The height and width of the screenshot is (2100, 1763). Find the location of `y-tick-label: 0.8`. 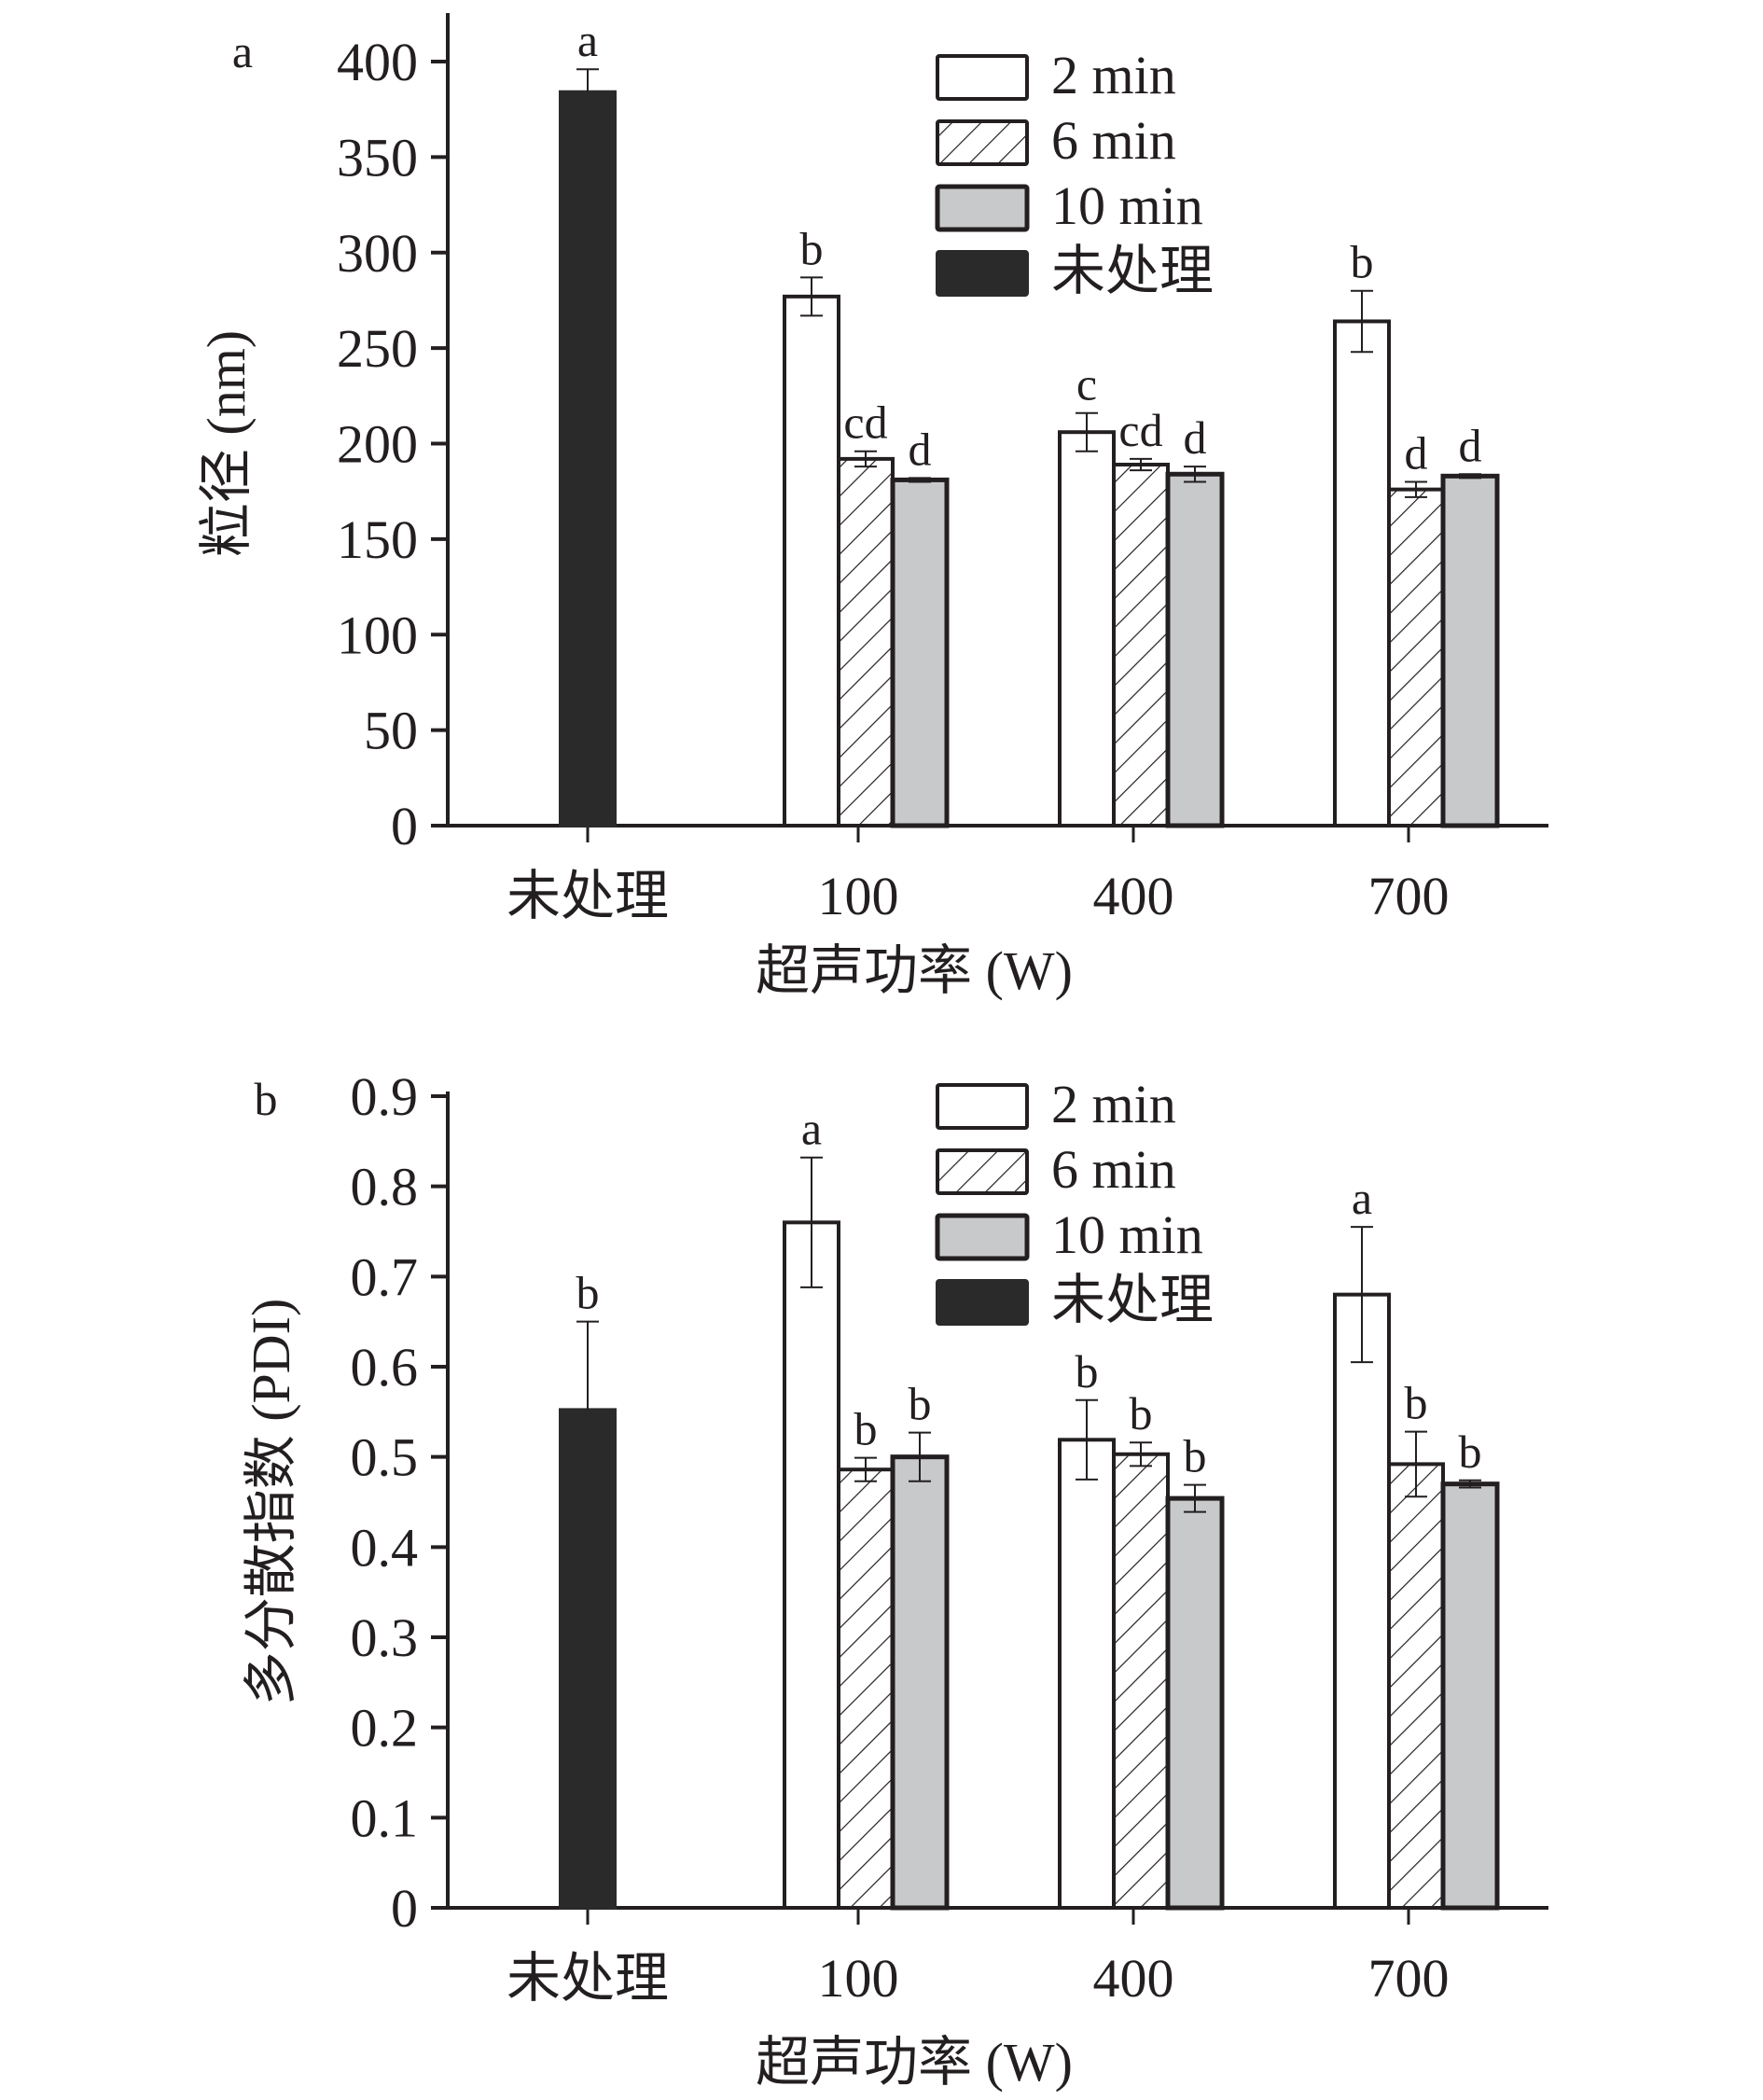

y-tick-label: 0.8 is located at coordinates (385, 1187).